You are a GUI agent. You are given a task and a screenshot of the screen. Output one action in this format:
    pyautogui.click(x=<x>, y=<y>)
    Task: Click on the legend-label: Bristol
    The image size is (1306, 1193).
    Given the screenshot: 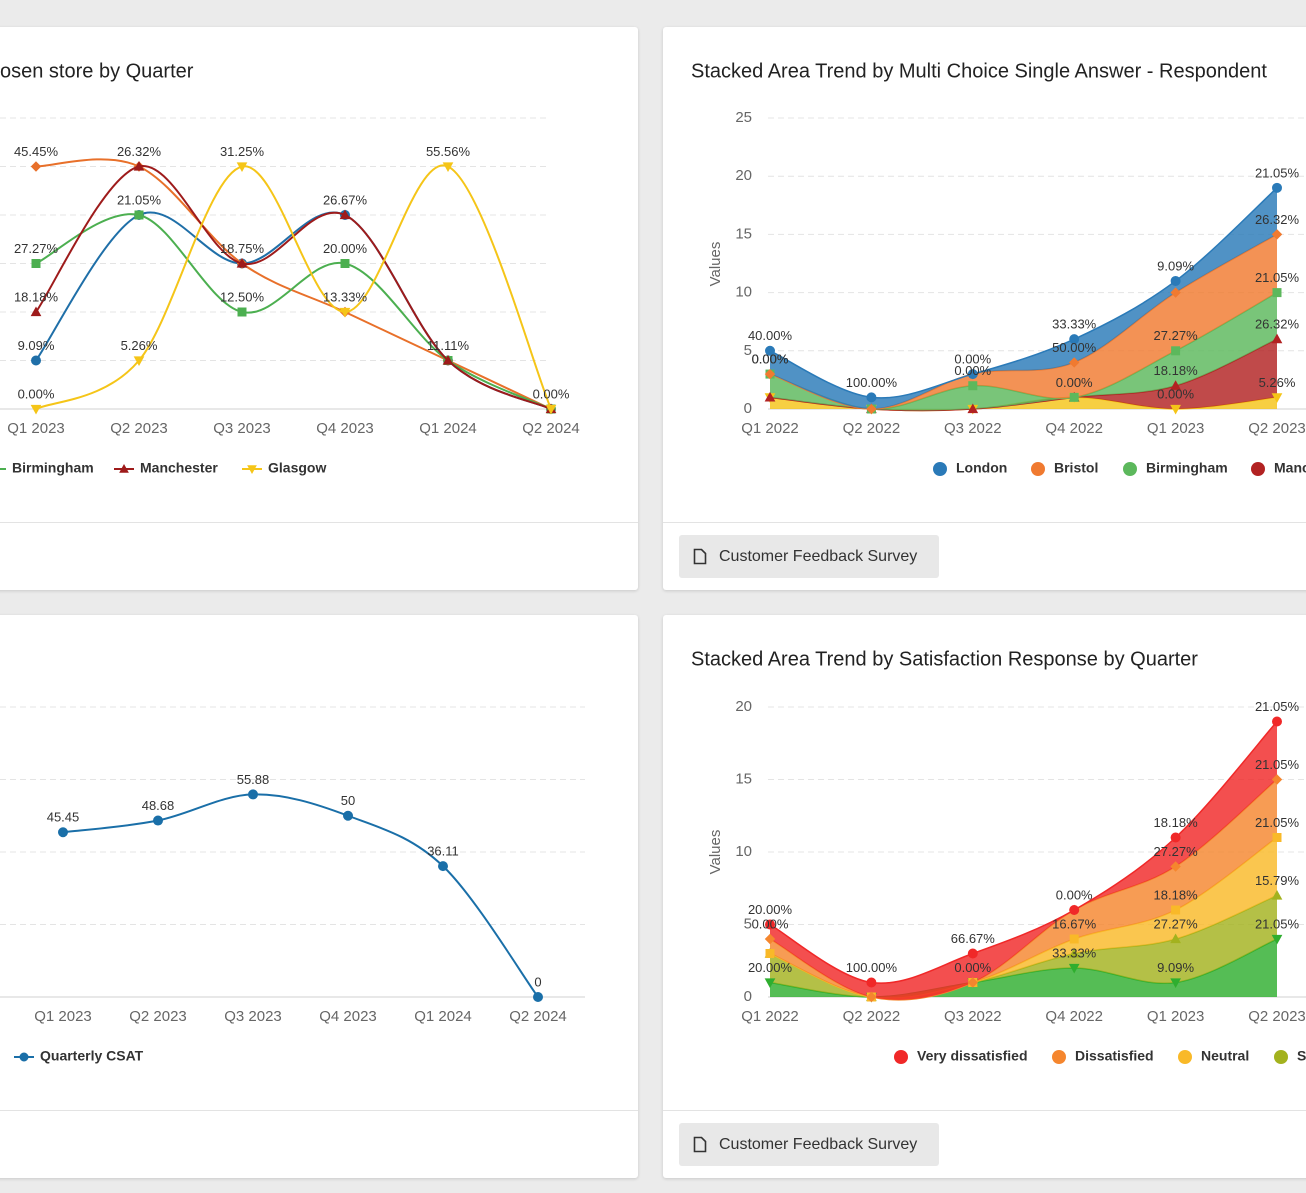 What is the action you would take?
    pyautogui.click(x=1076, y=468)
    